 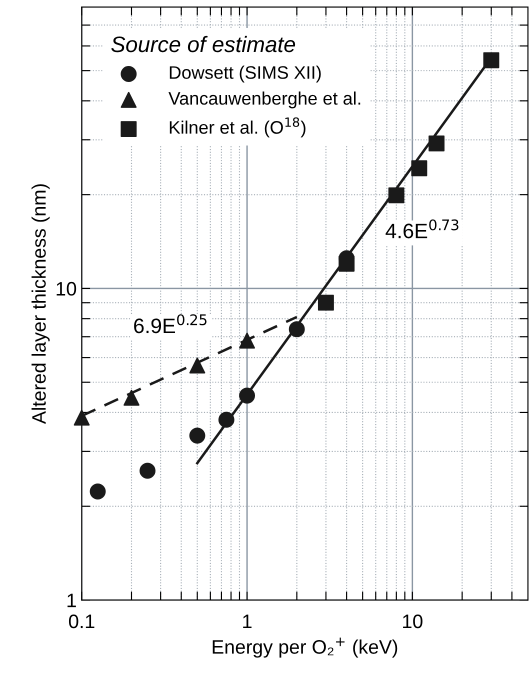 What do you see at coordinates (305, 648) in the screenshot?
I see `x-axis-title: Energy per O₂$^{+}$ (keV)` at bounding box center [305, 648].